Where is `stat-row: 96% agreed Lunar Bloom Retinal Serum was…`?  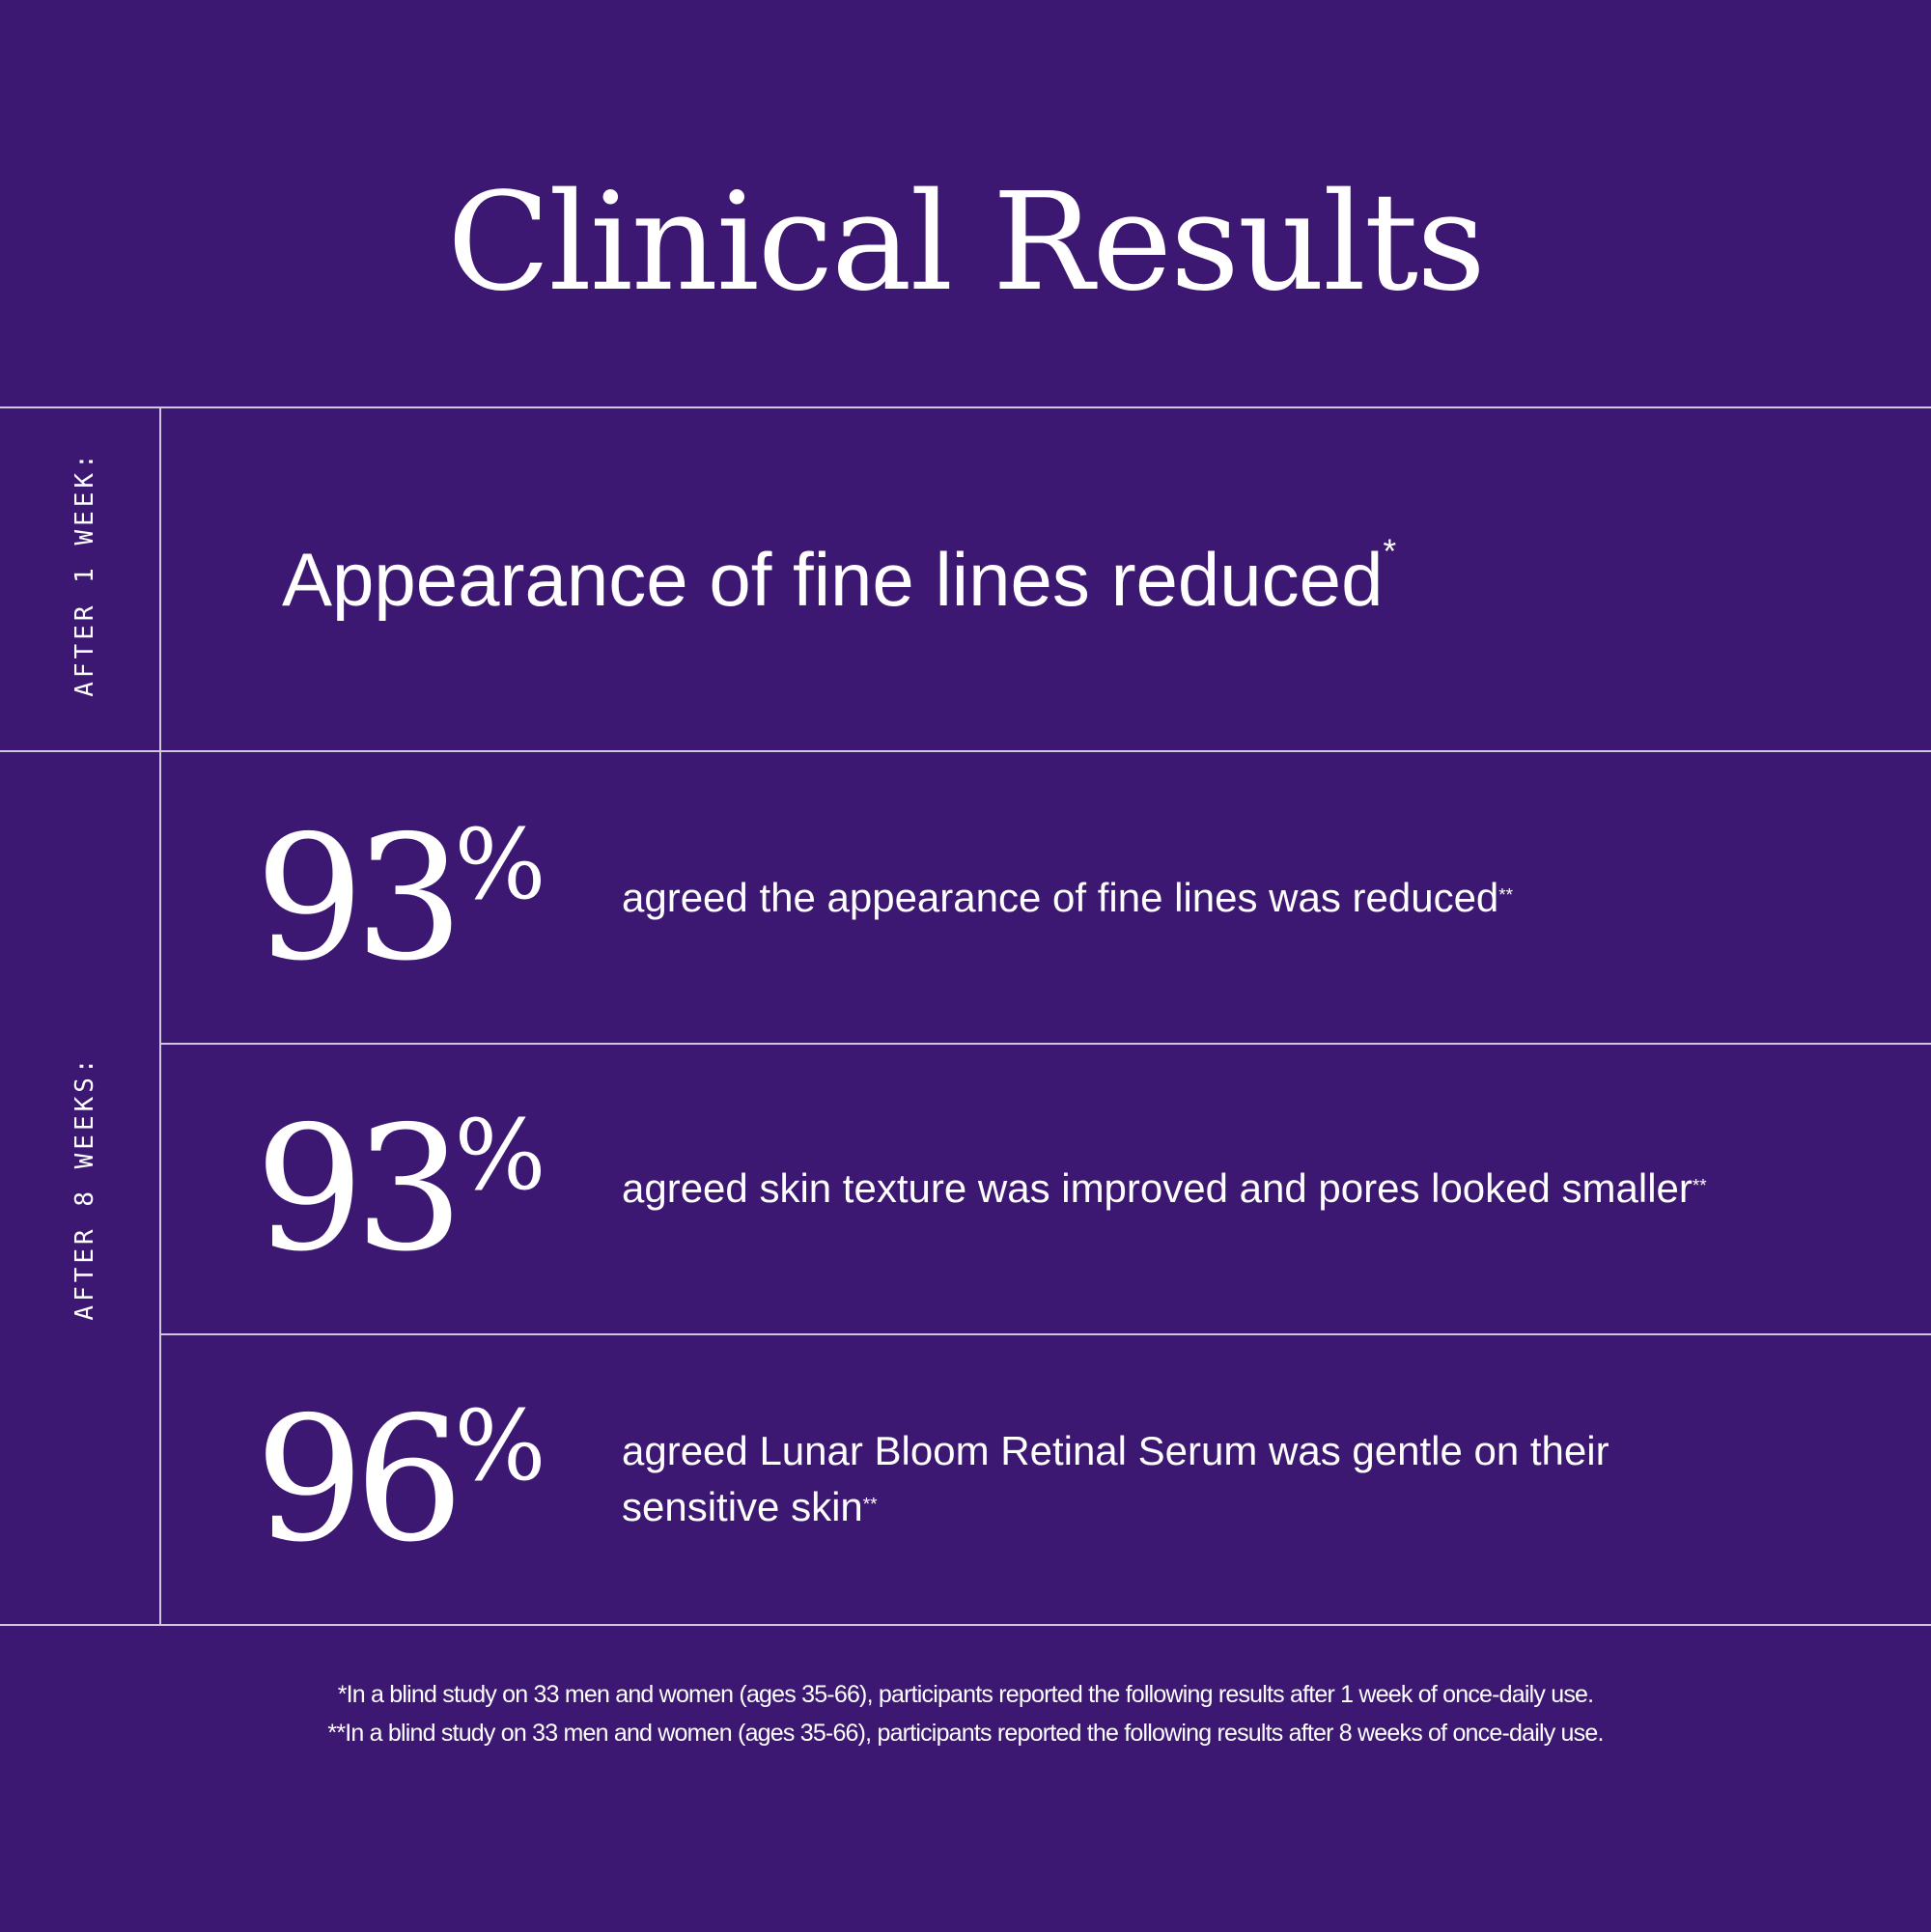
stat-row: 96% agreed Lunar Bloom Retinal Serum was… is located at coordinates (998, 1480).